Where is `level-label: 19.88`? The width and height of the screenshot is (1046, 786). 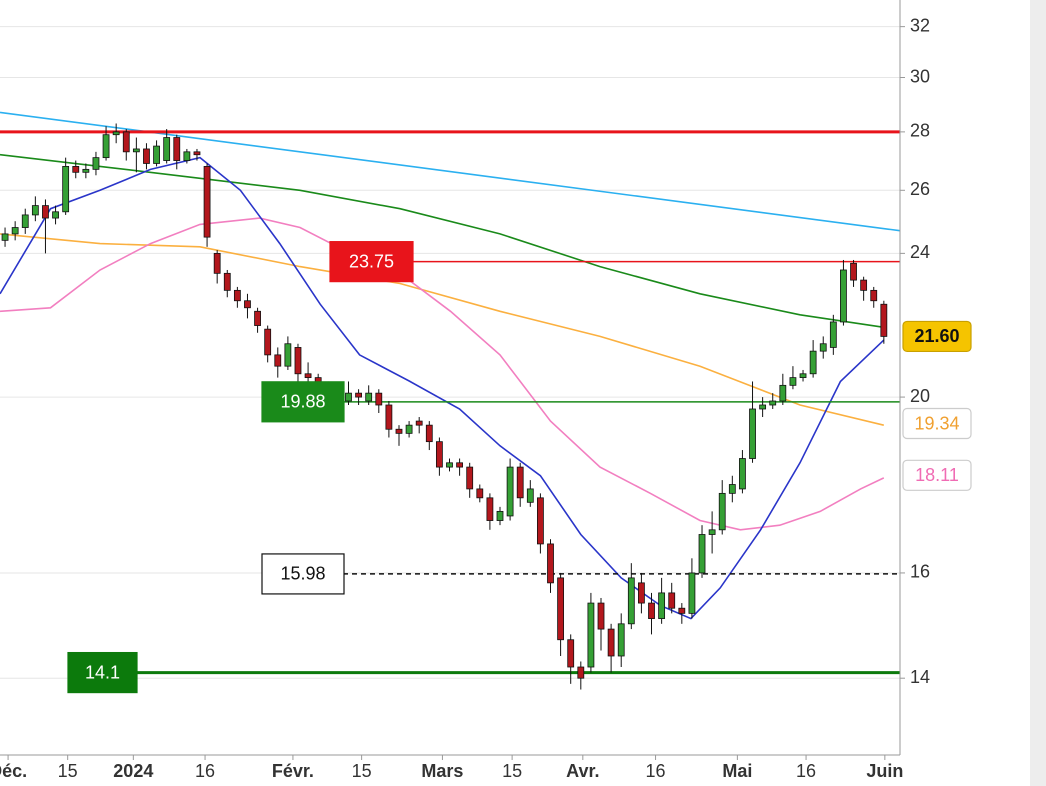
level-label: 19.88 is located at coordinates (302, 402).